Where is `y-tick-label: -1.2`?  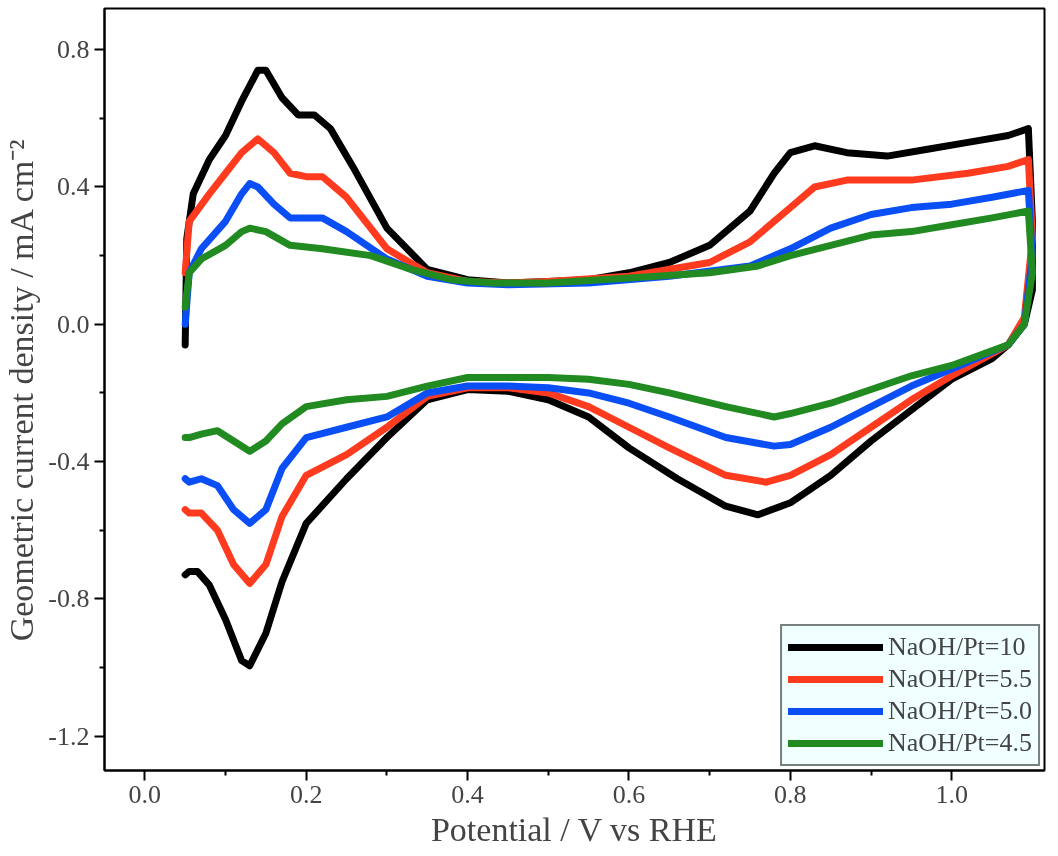 y-tick-label: -1.2 is located at coordinates (69, 736).